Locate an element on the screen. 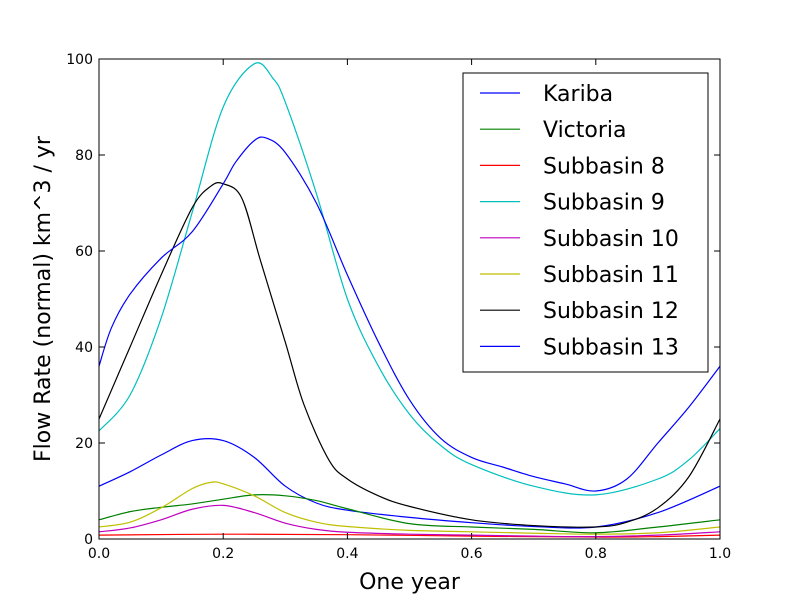 This screenshot has height=600, width=800. legend-label: Subbasin 8 is located at coordinates (604, 166).